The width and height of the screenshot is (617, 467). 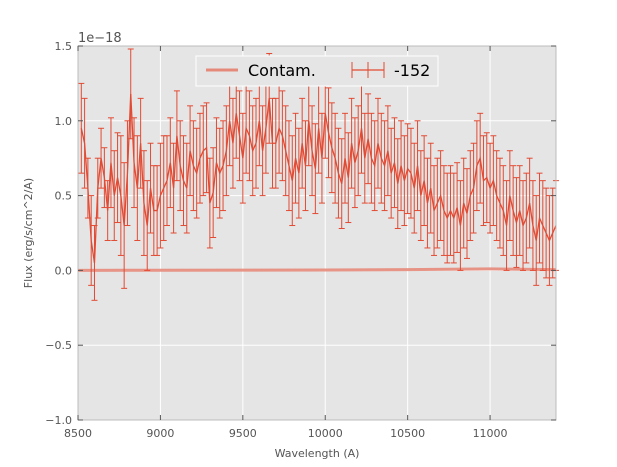 What do you see at coordinates (78, 433) in the screenshot?
I see `x-tick-label: 8500` at bounding box center [78, 433].